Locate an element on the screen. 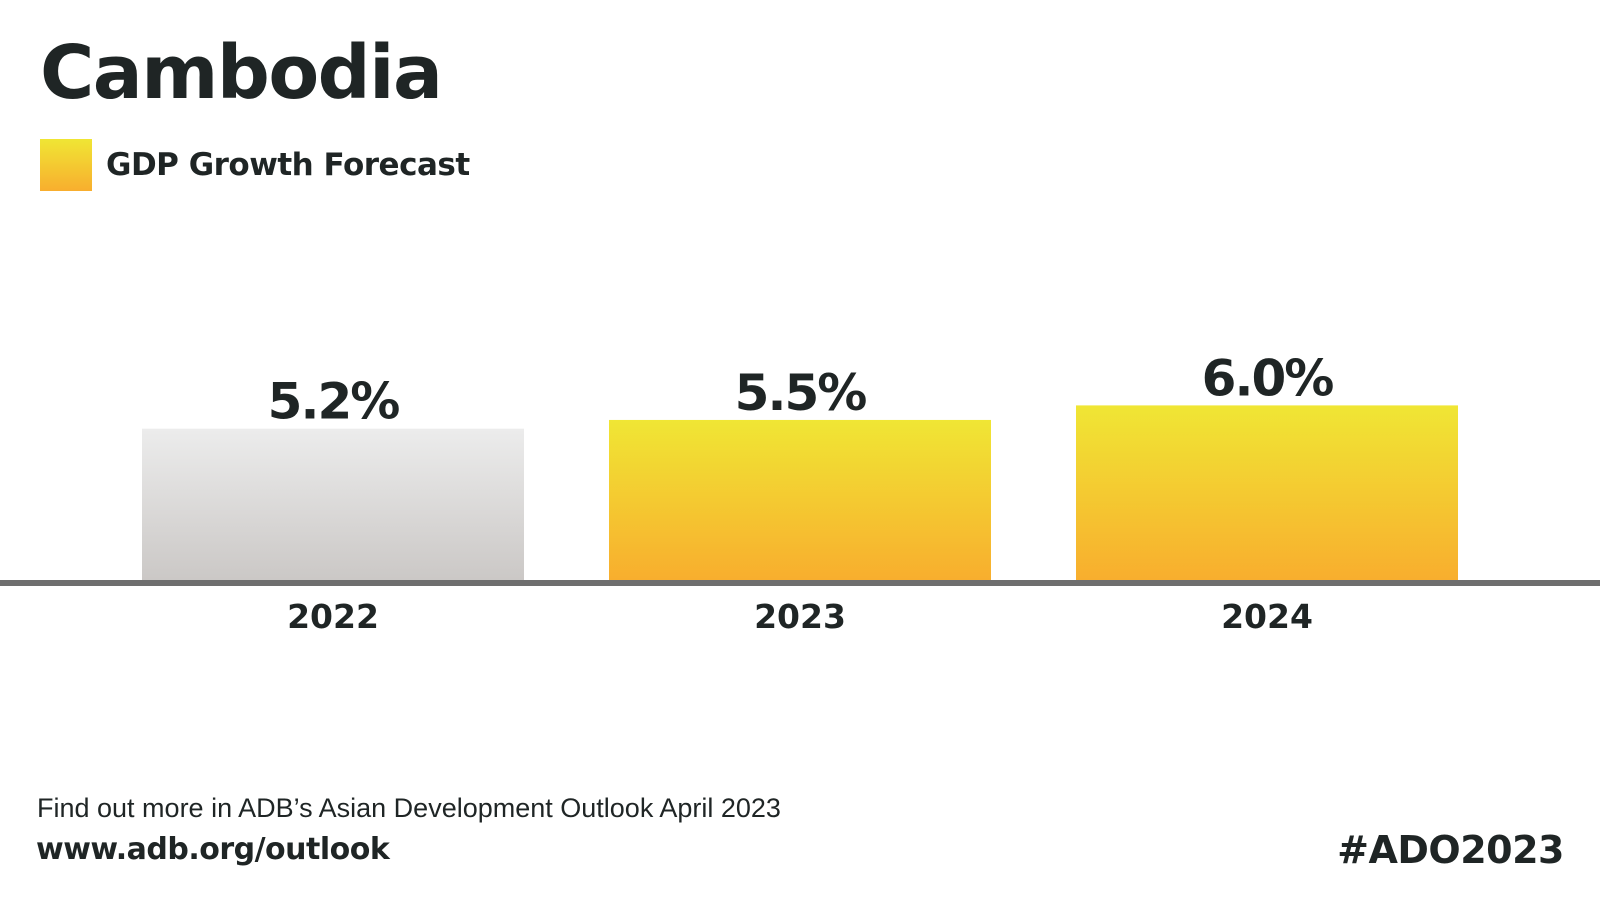 The height and width of the screenshot is (900, 1600). data-label-2022: 5.2% is located at coordinates (334, 402).